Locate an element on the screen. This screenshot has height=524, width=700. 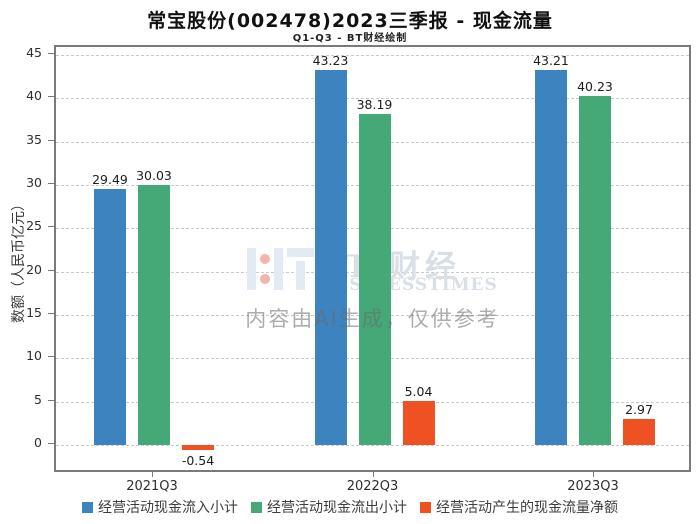
legend-item-3: 经营活动产生的现金流量净额 is located at coordinates (519, 507).